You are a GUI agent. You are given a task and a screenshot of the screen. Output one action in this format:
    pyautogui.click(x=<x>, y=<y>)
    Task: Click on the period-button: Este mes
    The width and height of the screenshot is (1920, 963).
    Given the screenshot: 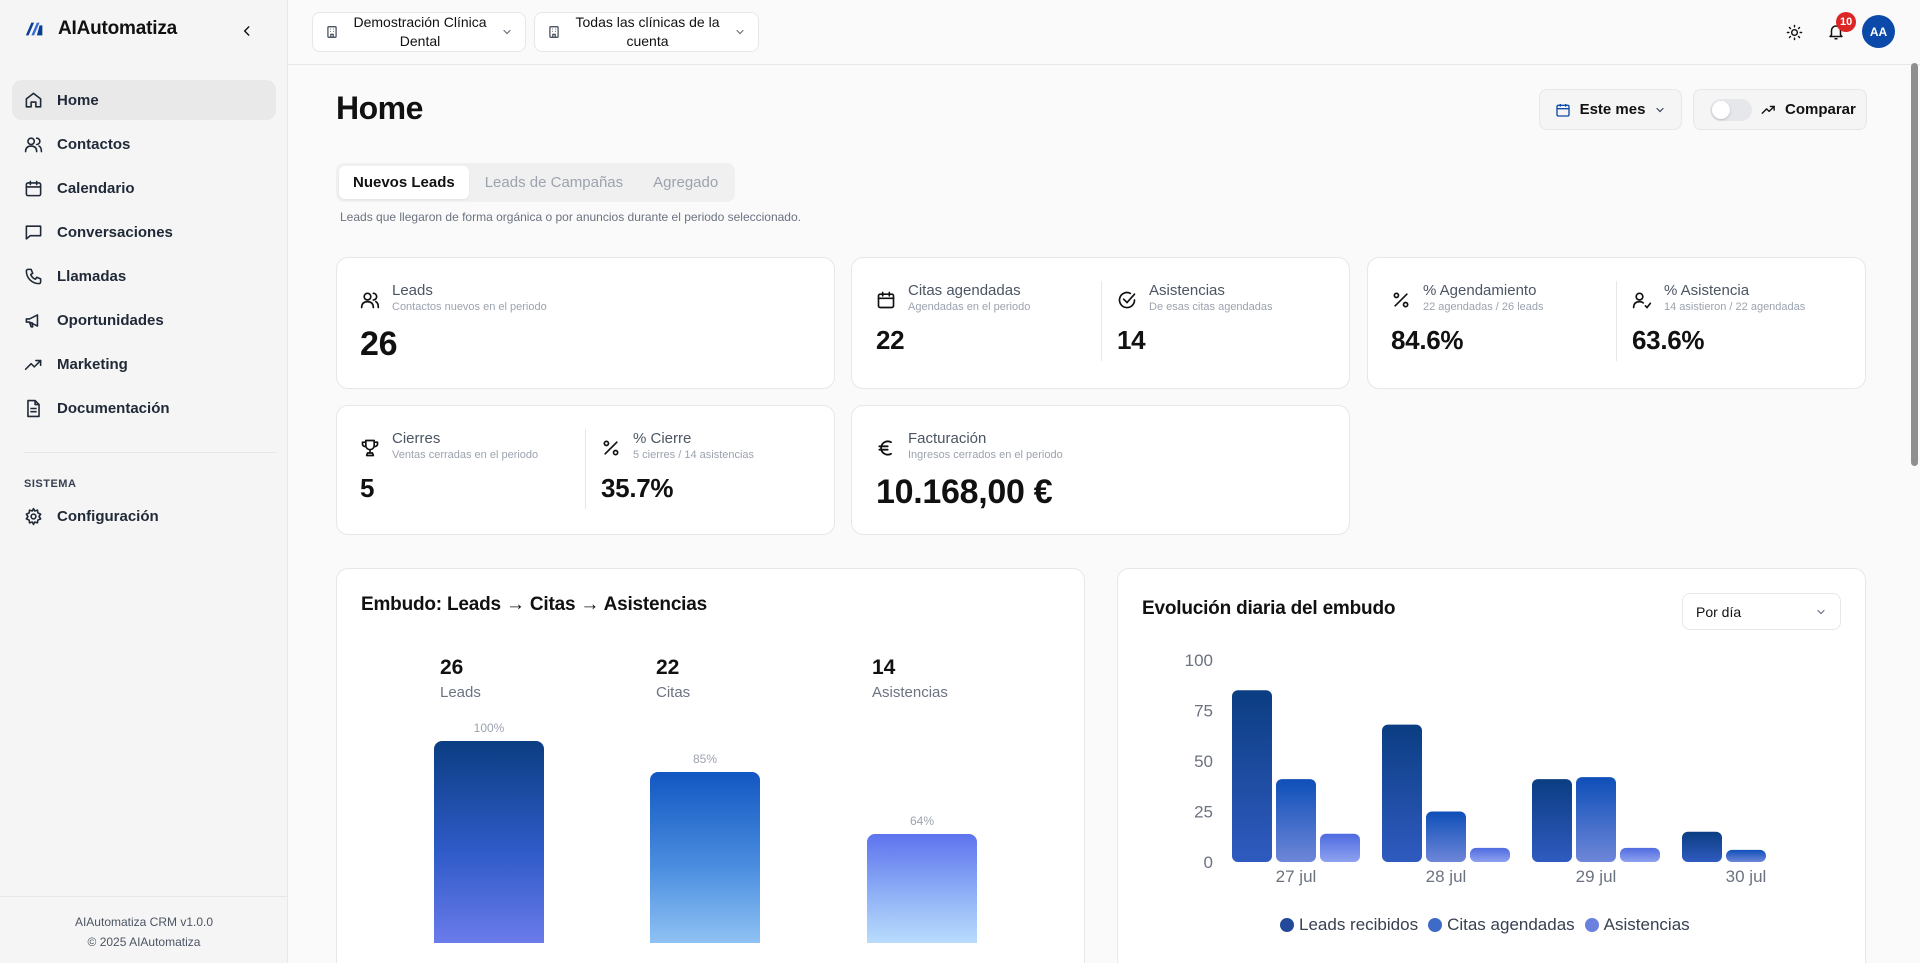 What is the action you would take?
    pyautogui.click(x=1610, y=109)
    